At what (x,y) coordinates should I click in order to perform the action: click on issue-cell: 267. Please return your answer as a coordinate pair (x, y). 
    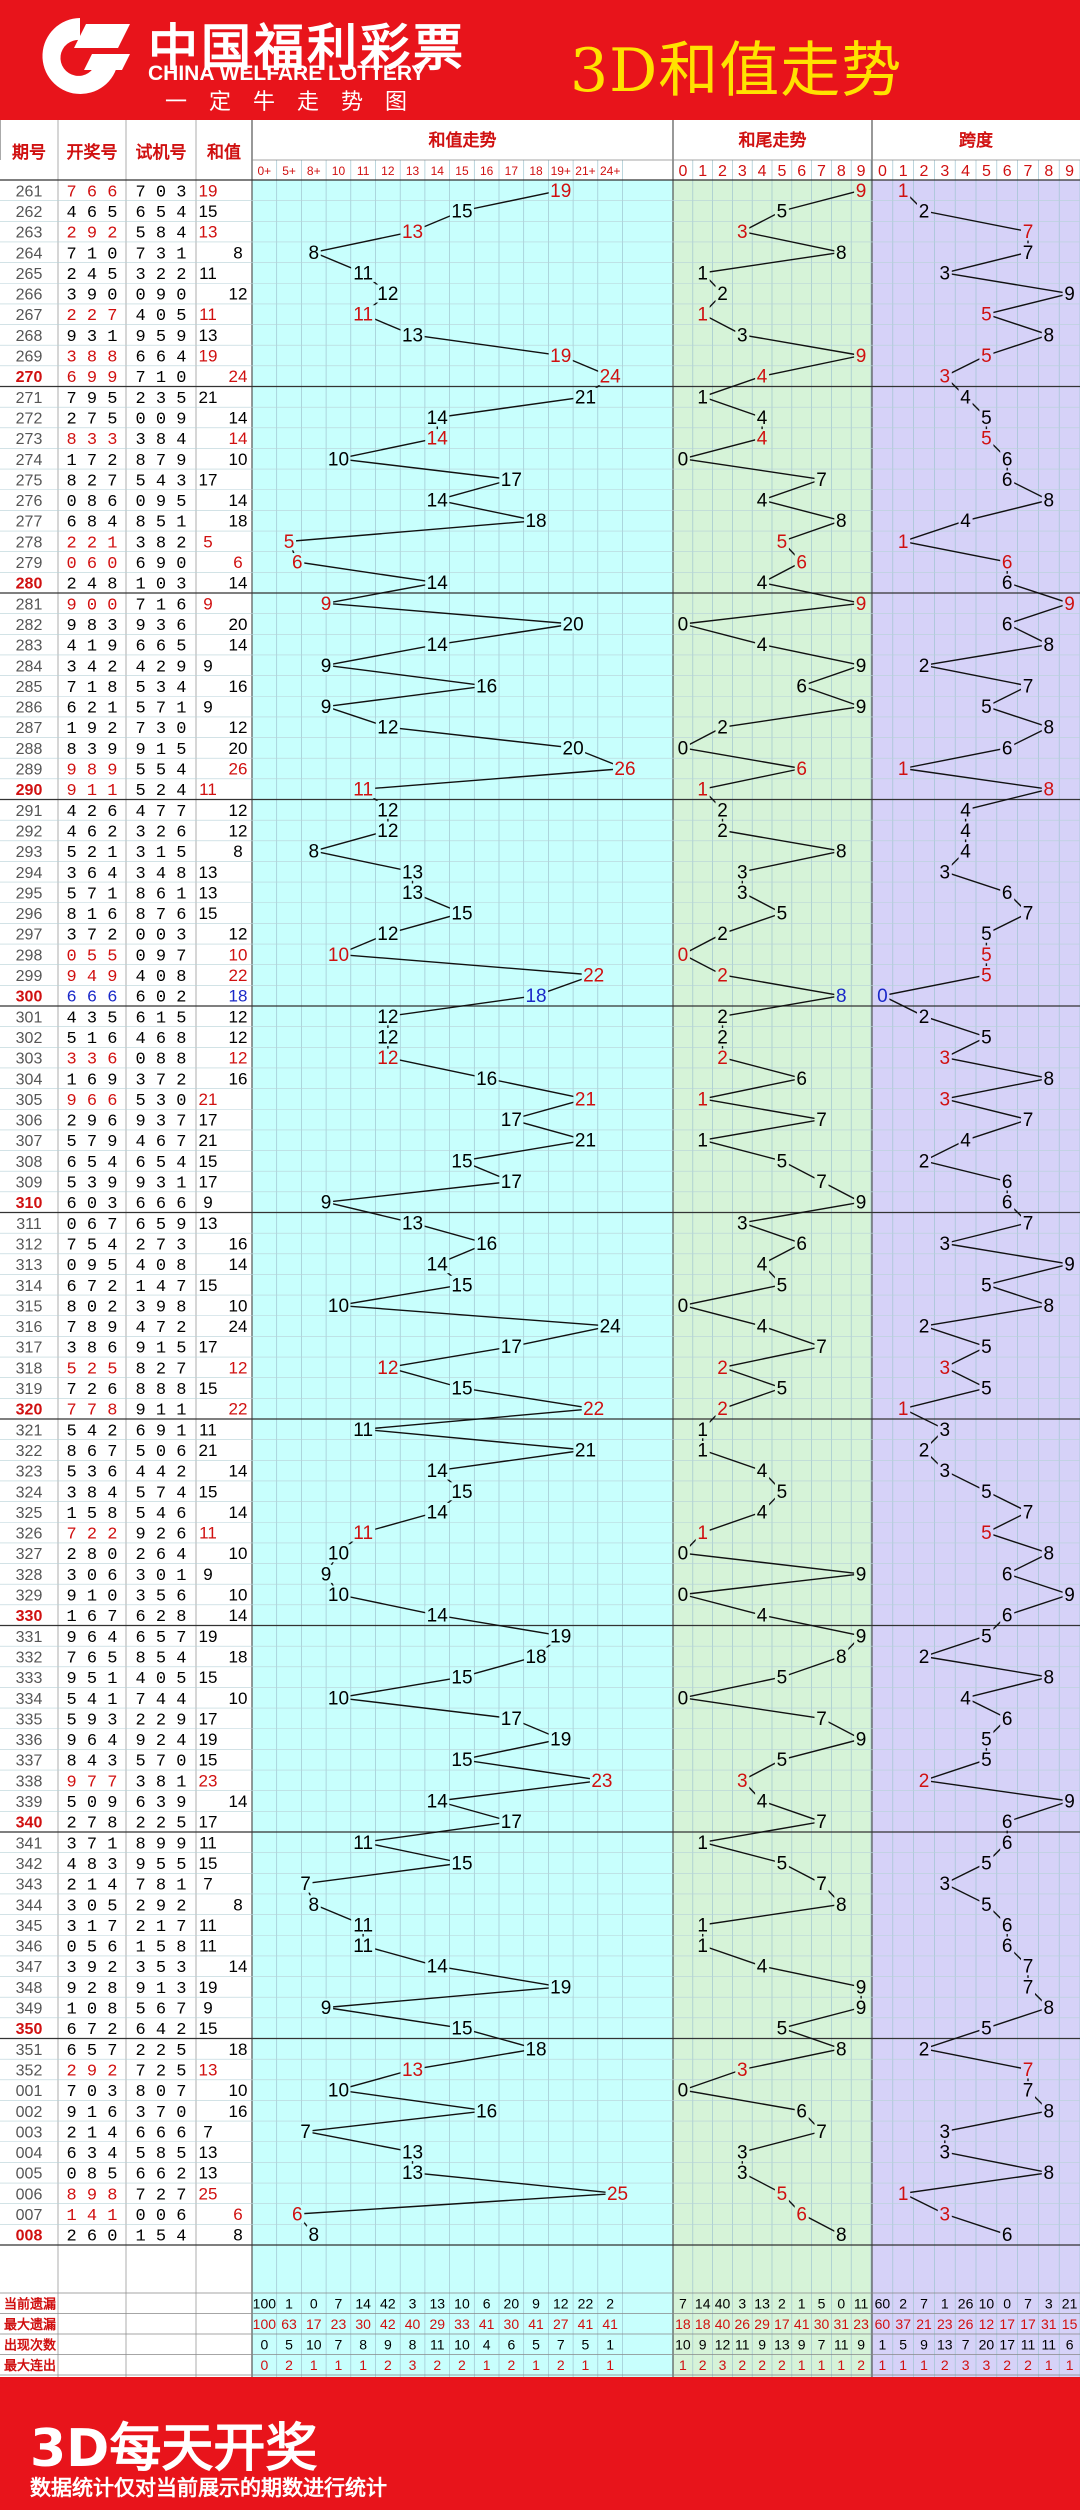
    Looking at the image, I should click on (29, 315).